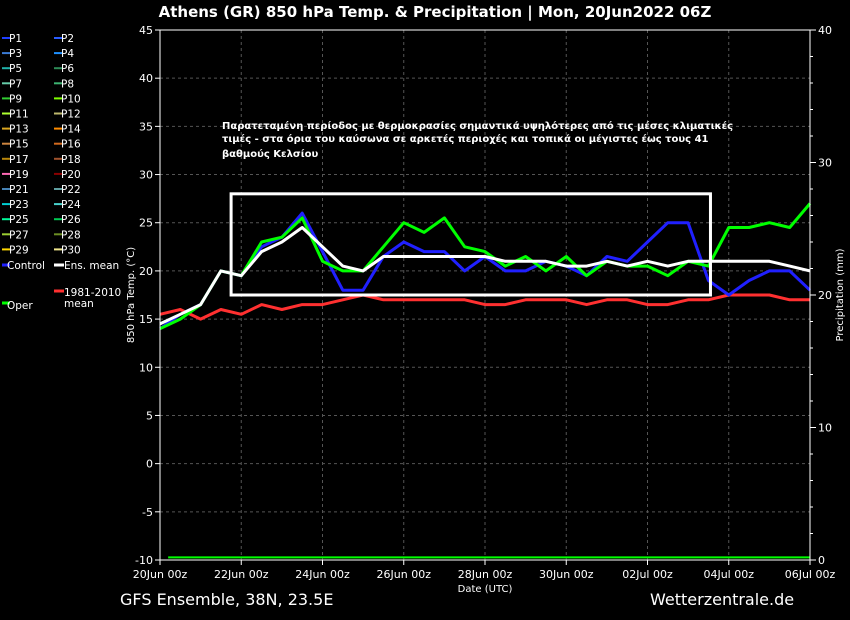  I want to click on series-line-ens-mean, so click(485, 276).